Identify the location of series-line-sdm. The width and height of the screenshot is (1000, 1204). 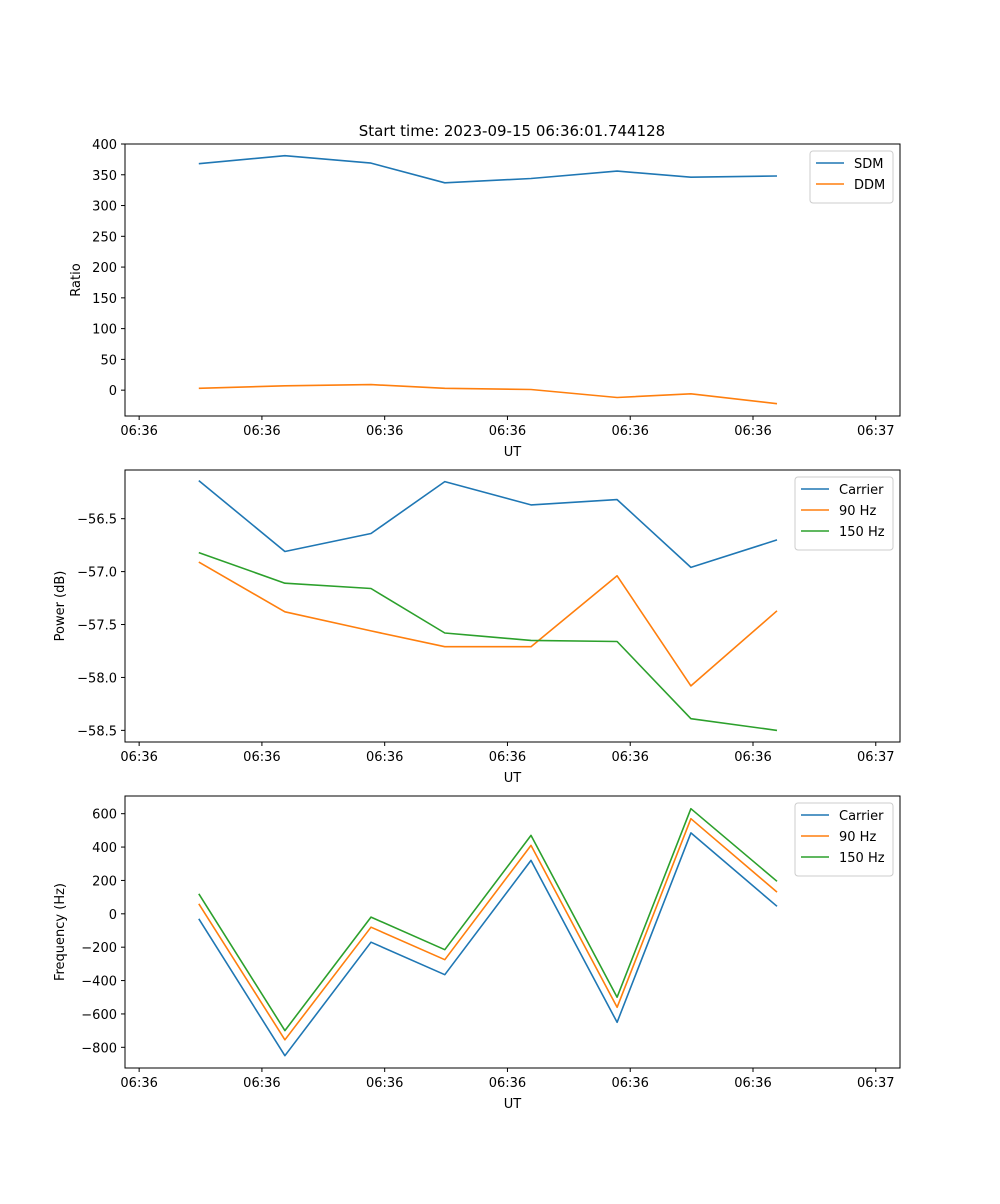
(488, 169).